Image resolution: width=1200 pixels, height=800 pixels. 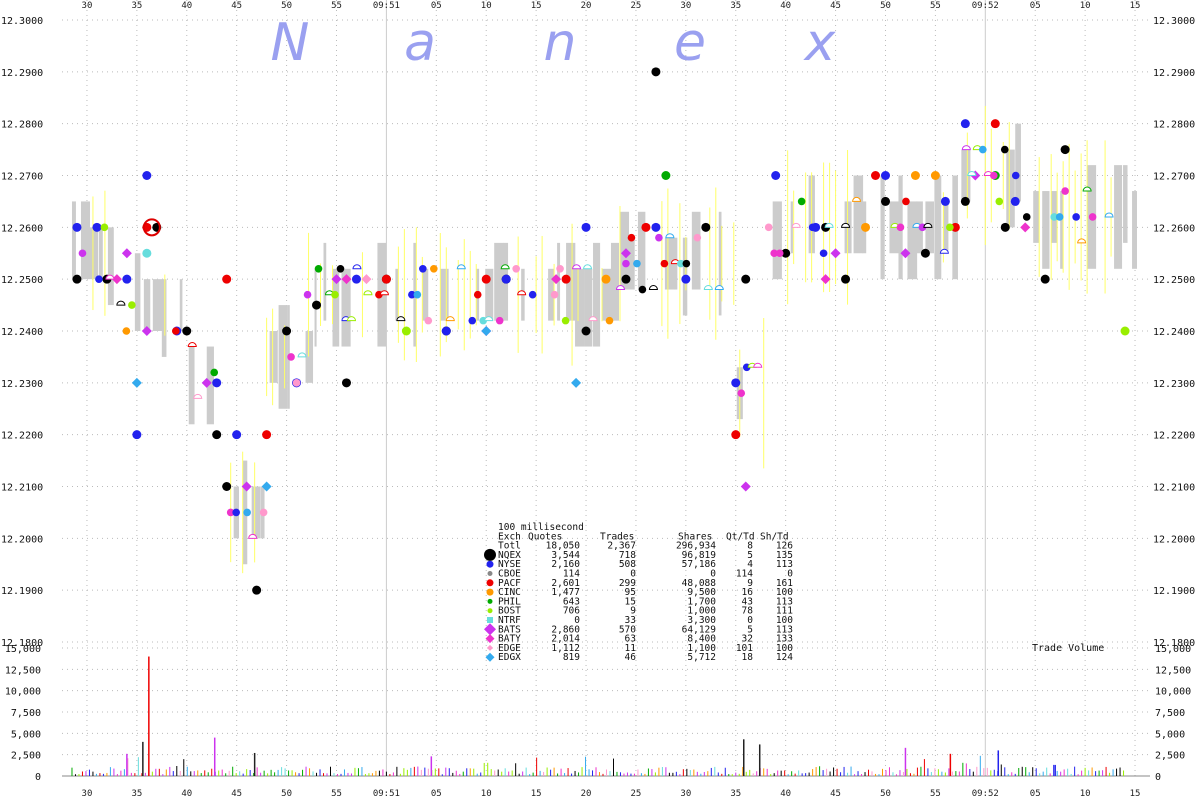 I want to click on legend-cell-sh_td: 161, so click(x=784, y=583).